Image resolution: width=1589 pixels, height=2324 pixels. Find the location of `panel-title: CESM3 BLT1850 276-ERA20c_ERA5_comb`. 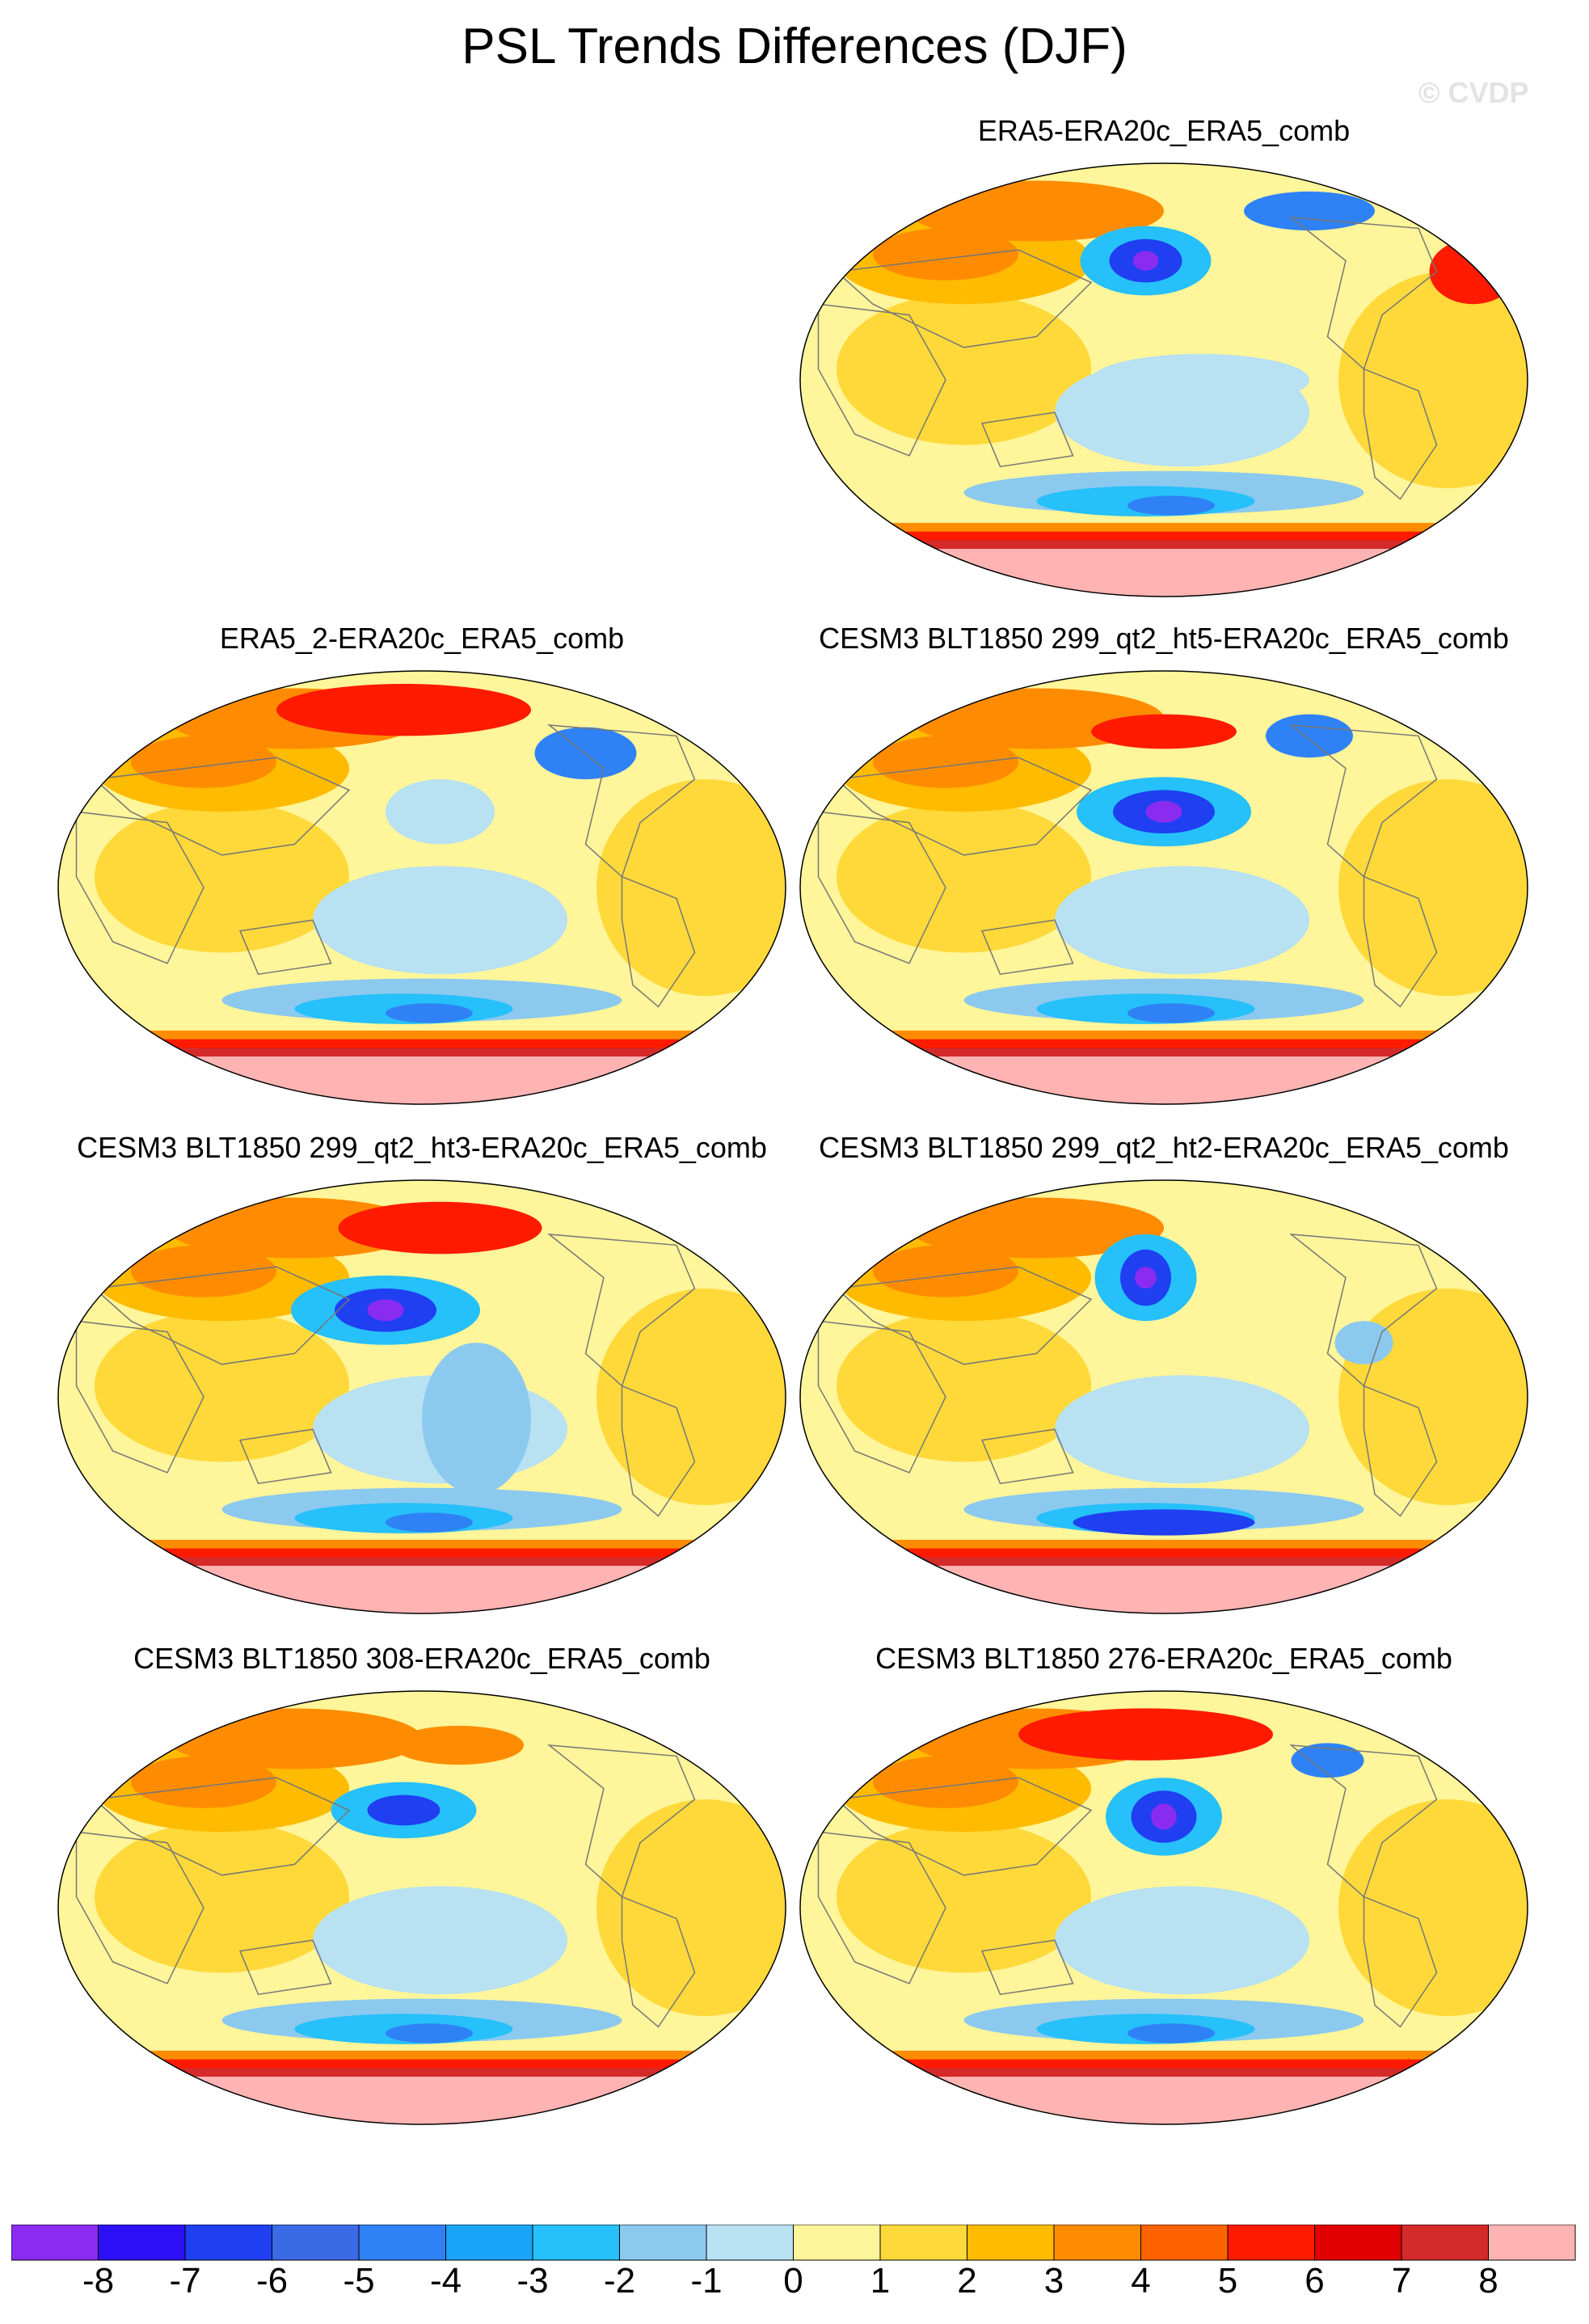

panel-title: CESM3 BLT1850 276-ERA20c_ERA5_comb is located at coordinates (1163, 1658).